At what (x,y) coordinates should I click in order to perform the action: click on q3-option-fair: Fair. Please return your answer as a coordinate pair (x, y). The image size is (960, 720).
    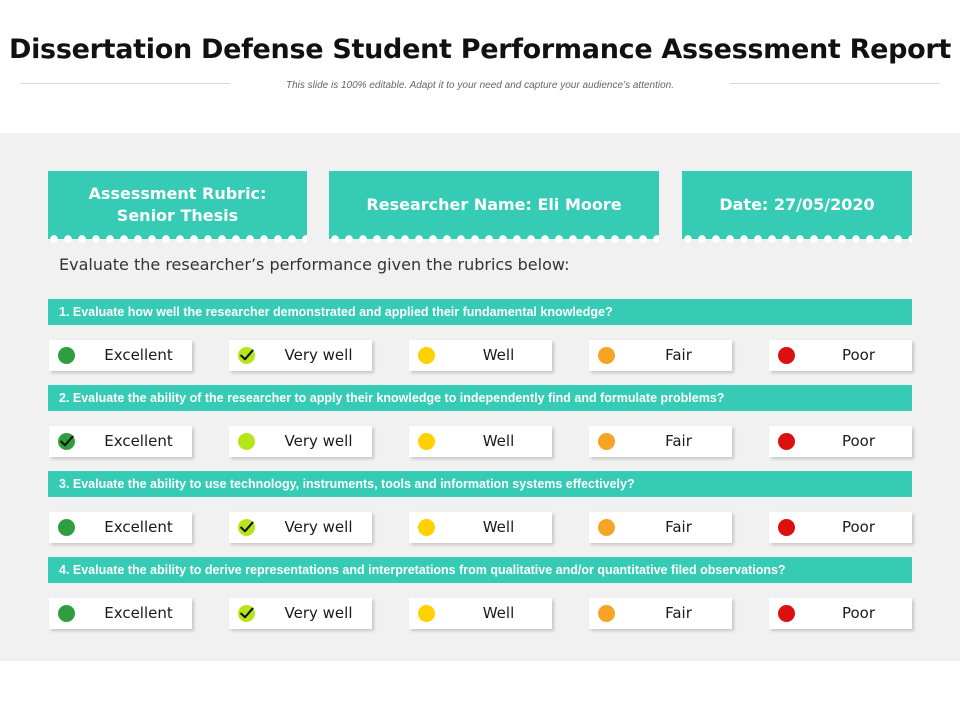
    Looking at the image, I should click on (660, 527).